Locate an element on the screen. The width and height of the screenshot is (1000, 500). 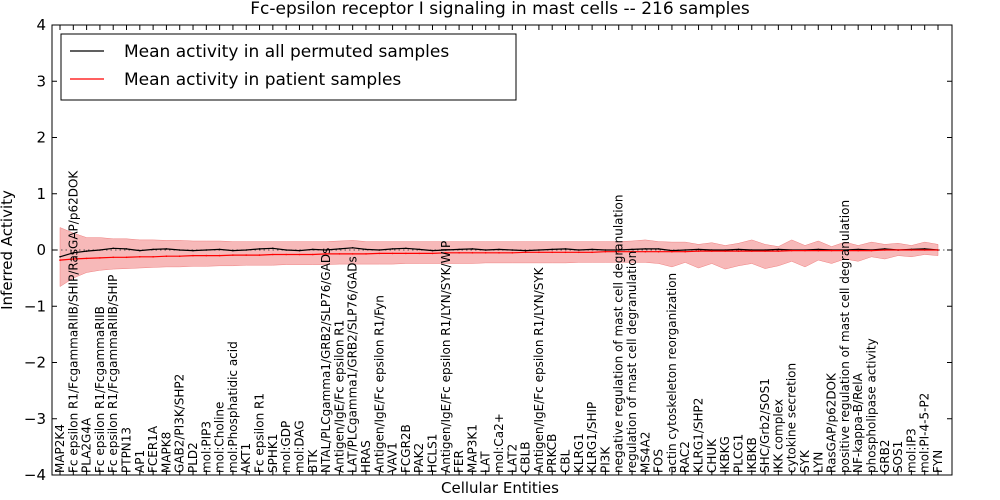
category-label: MAPK8 is located at coordinates (166, 452).